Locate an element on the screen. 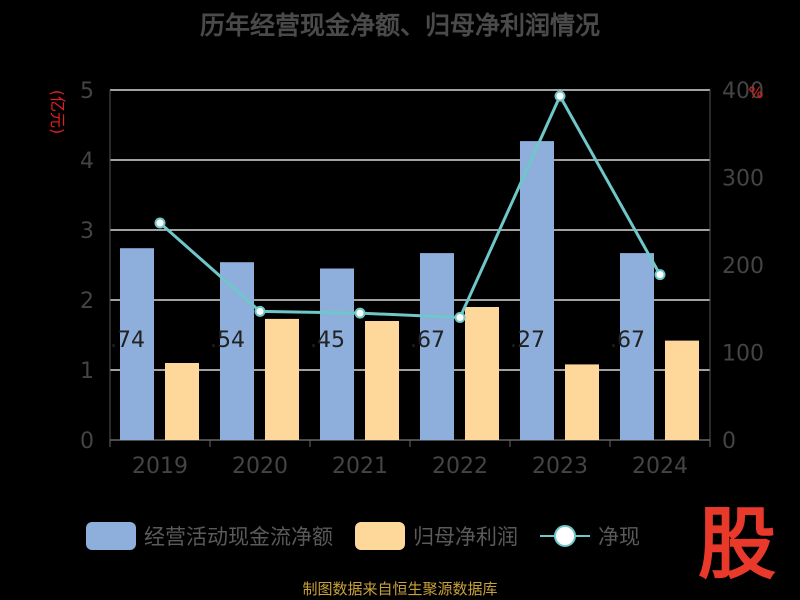 The image size is (800, 600). data-label-cashflow-2019: .74 is located at coordinates (127, 340).